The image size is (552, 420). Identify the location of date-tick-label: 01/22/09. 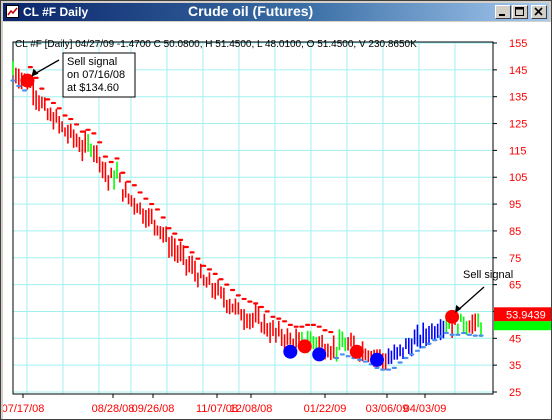
(325, 409).